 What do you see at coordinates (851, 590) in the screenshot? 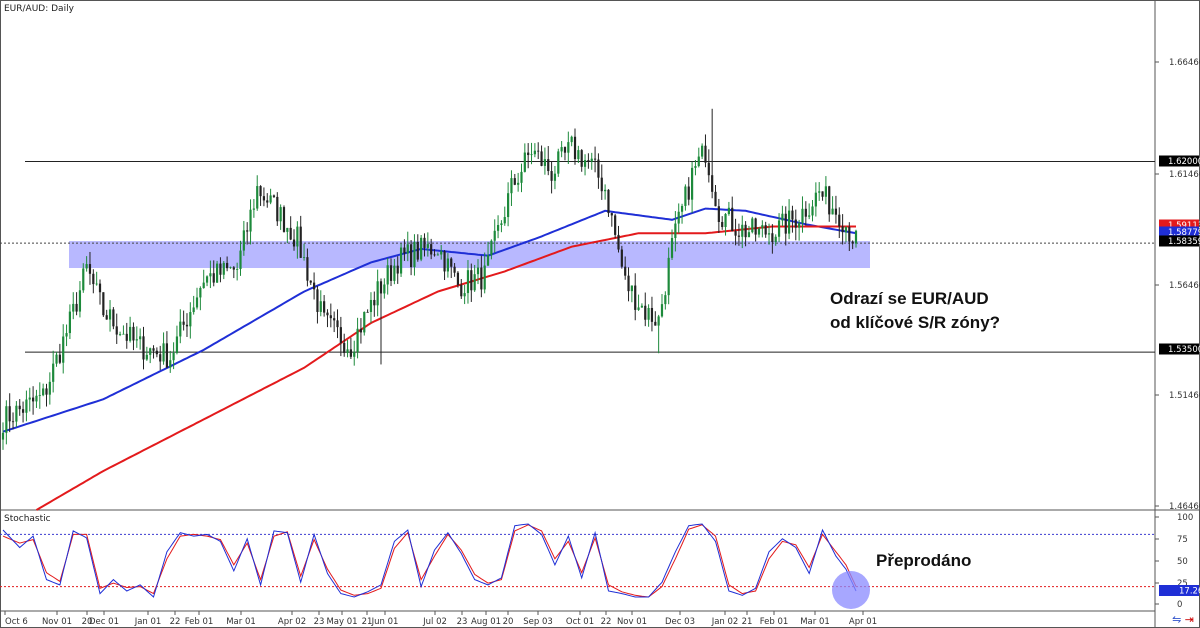
I see `oversold-circle` at bounding box center [851, 590].